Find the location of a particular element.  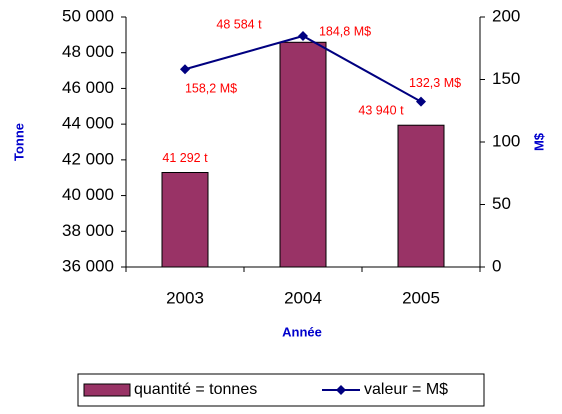

x-axis-title: Année is located at coordinates (302, 331).